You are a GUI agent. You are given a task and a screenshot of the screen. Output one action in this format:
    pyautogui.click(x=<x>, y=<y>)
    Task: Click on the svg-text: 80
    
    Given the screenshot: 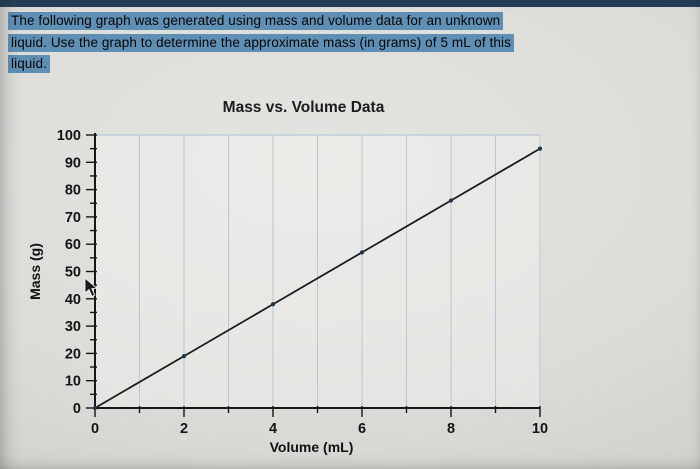 What is the action you would take?
    pyautogui.click(x=73, y=191)
    